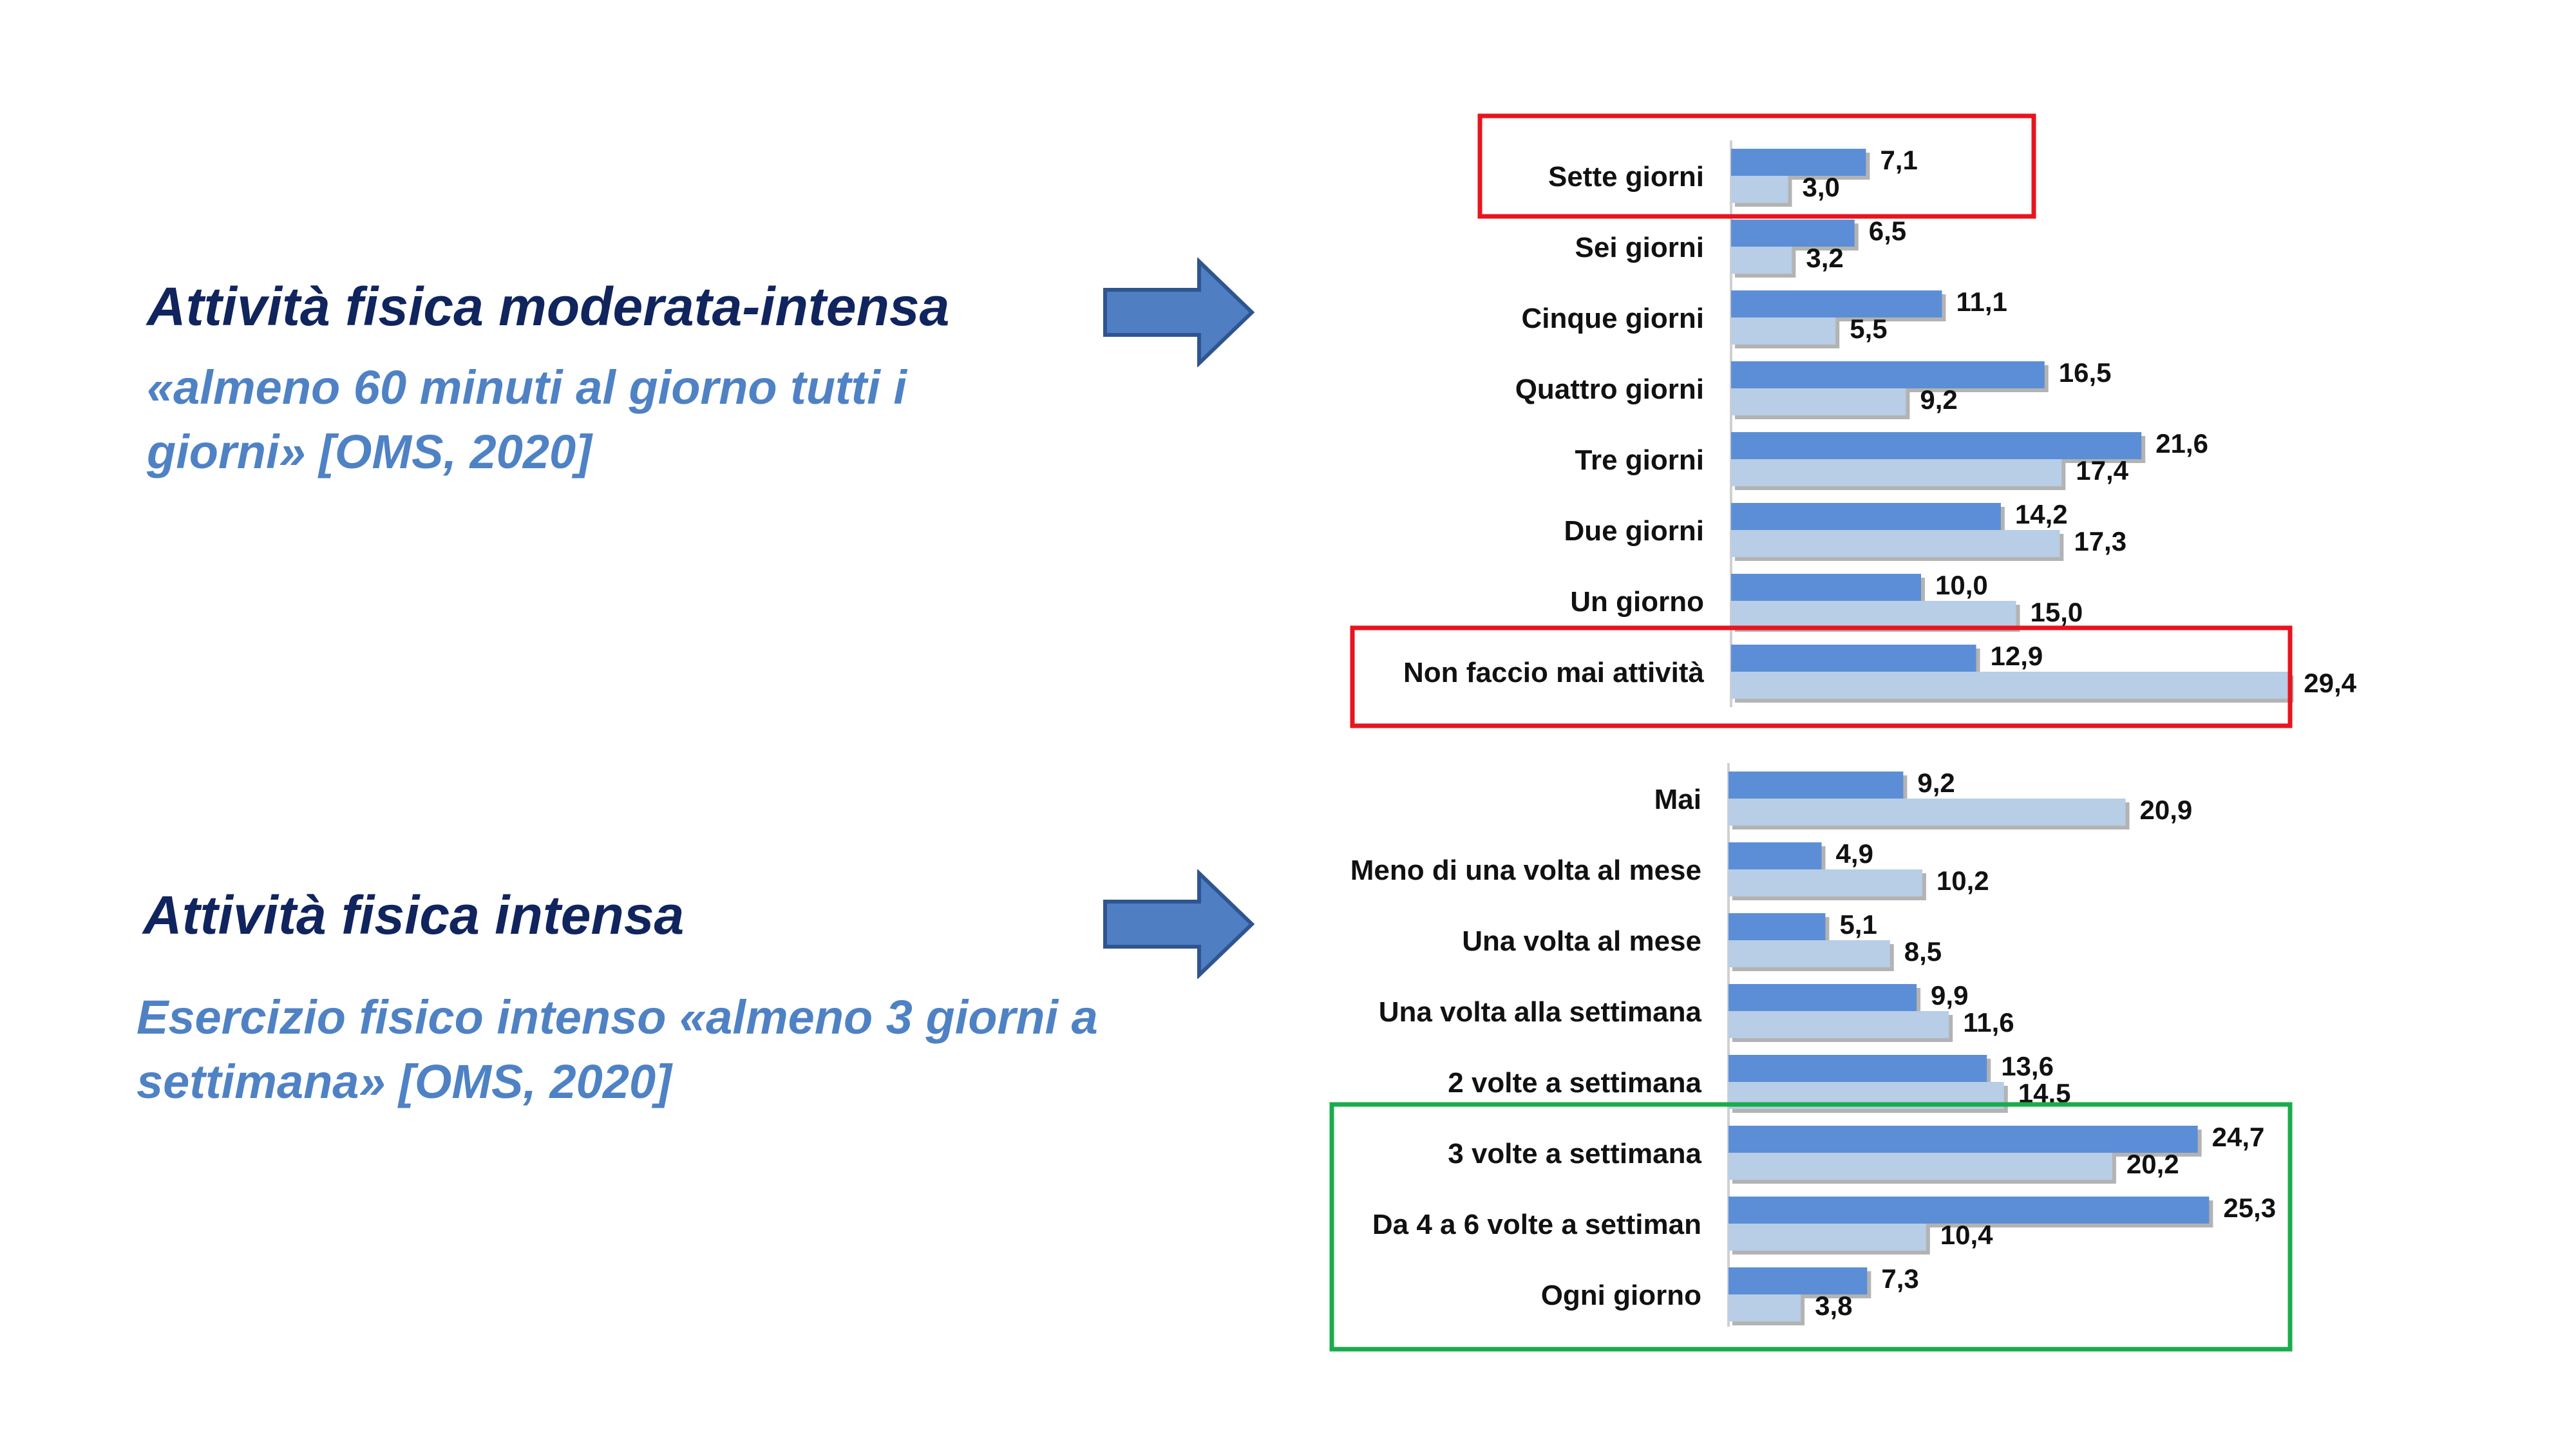  I want to click on category-label: Ogni giorno, so click(1621, 1295).